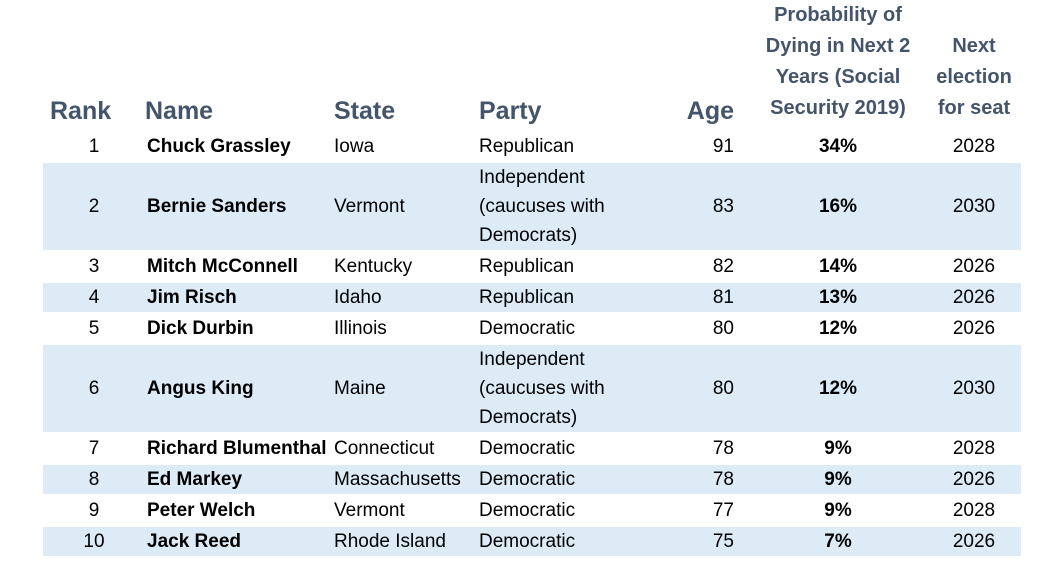 The image size is (1057, 588). I want to click on age-cell: 83, so click(723, 206).